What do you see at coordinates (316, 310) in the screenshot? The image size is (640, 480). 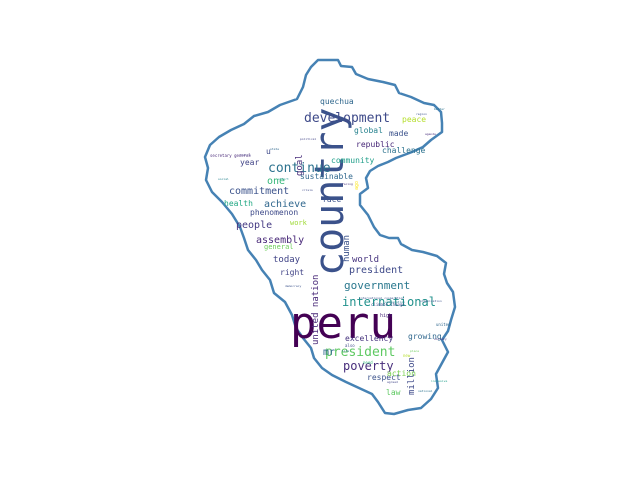 I see `word-united-nation: united nation` at bounding box center [316, 310].